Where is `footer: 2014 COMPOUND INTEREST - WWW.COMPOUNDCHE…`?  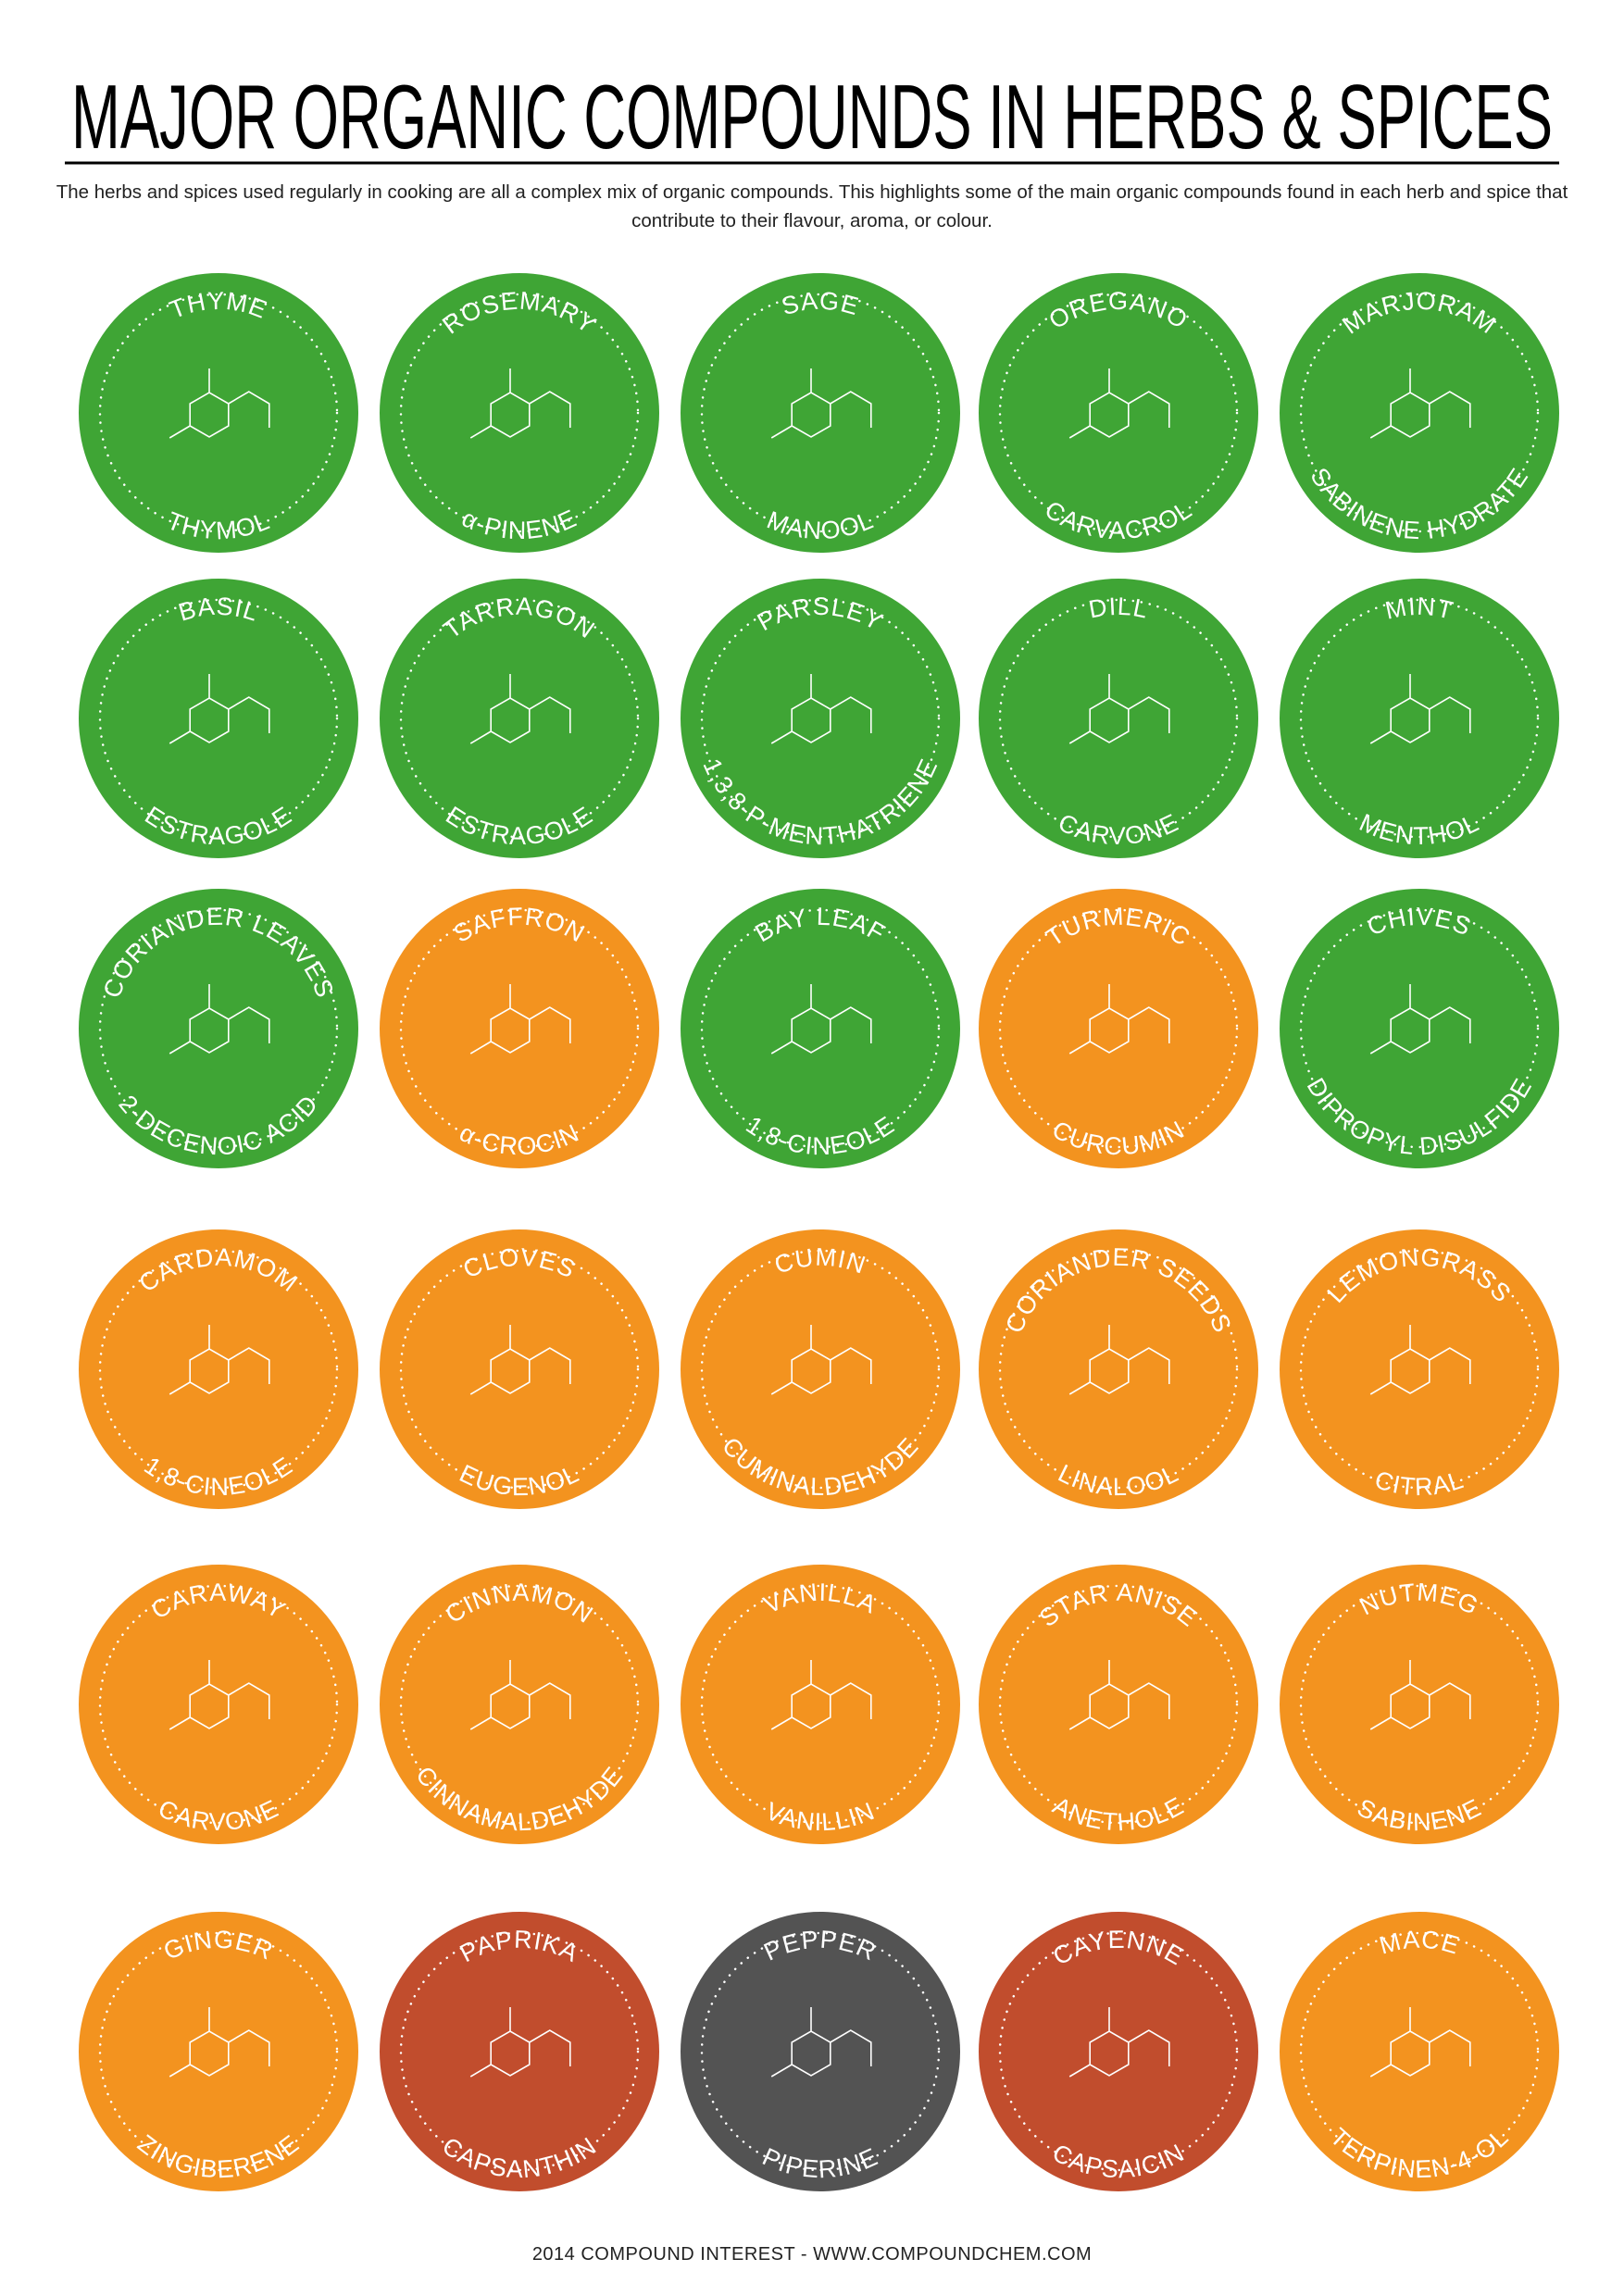 footer: 2014 COMPOUND INTEREST - WWW.COMPOUNDCHE… is located at coordinates (812, 2254).